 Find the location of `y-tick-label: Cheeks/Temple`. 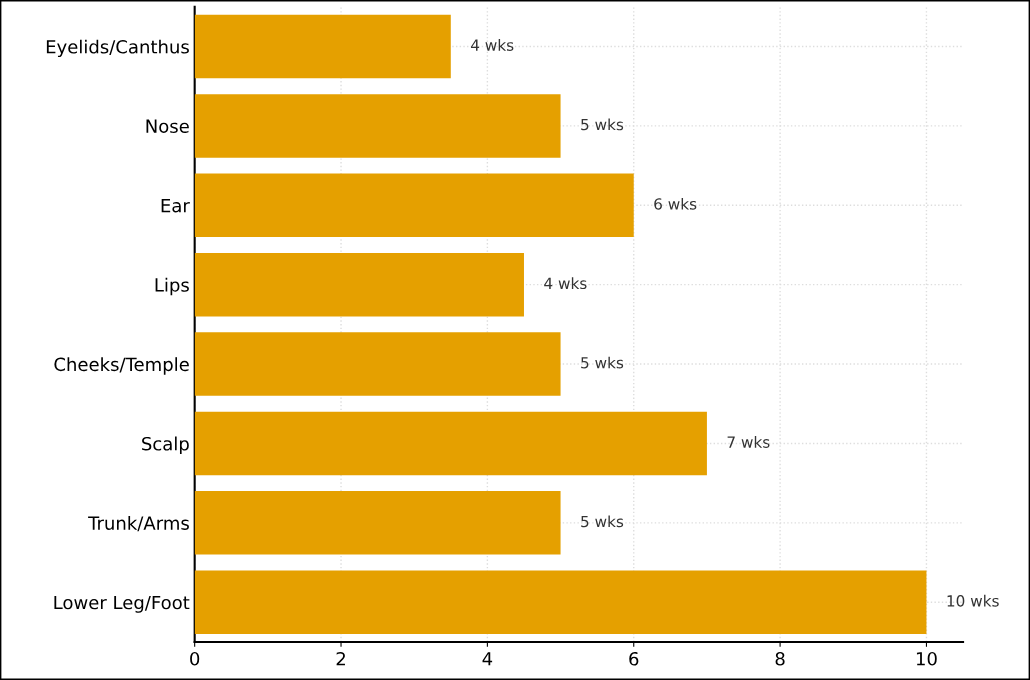

y-tick-label: Cheeks/Temple is located at coordinates (121, 366).